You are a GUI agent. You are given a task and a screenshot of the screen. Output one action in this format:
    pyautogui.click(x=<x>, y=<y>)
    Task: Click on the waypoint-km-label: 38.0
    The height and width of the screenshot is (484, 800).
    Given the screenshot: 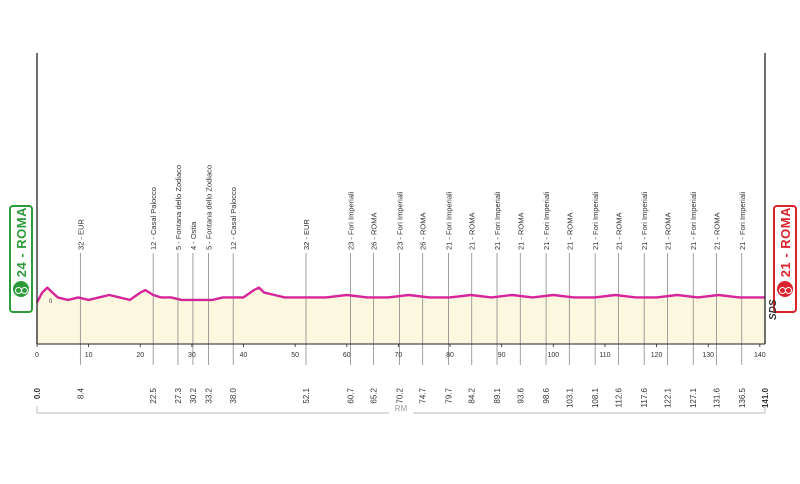 What is the action you would take?
    pyautogui.click(x=233, y=395)
    